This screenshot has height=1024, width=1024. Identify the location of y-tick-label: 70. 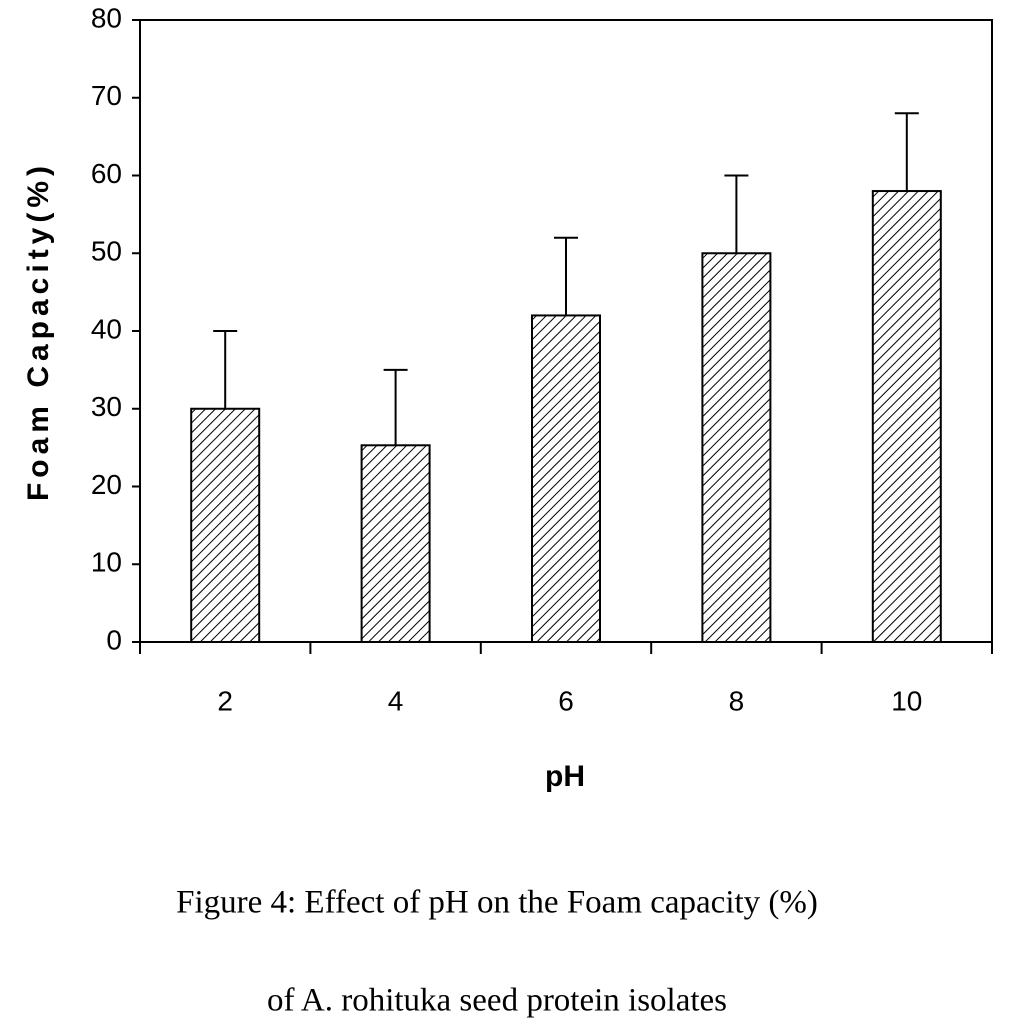
(106, 95).